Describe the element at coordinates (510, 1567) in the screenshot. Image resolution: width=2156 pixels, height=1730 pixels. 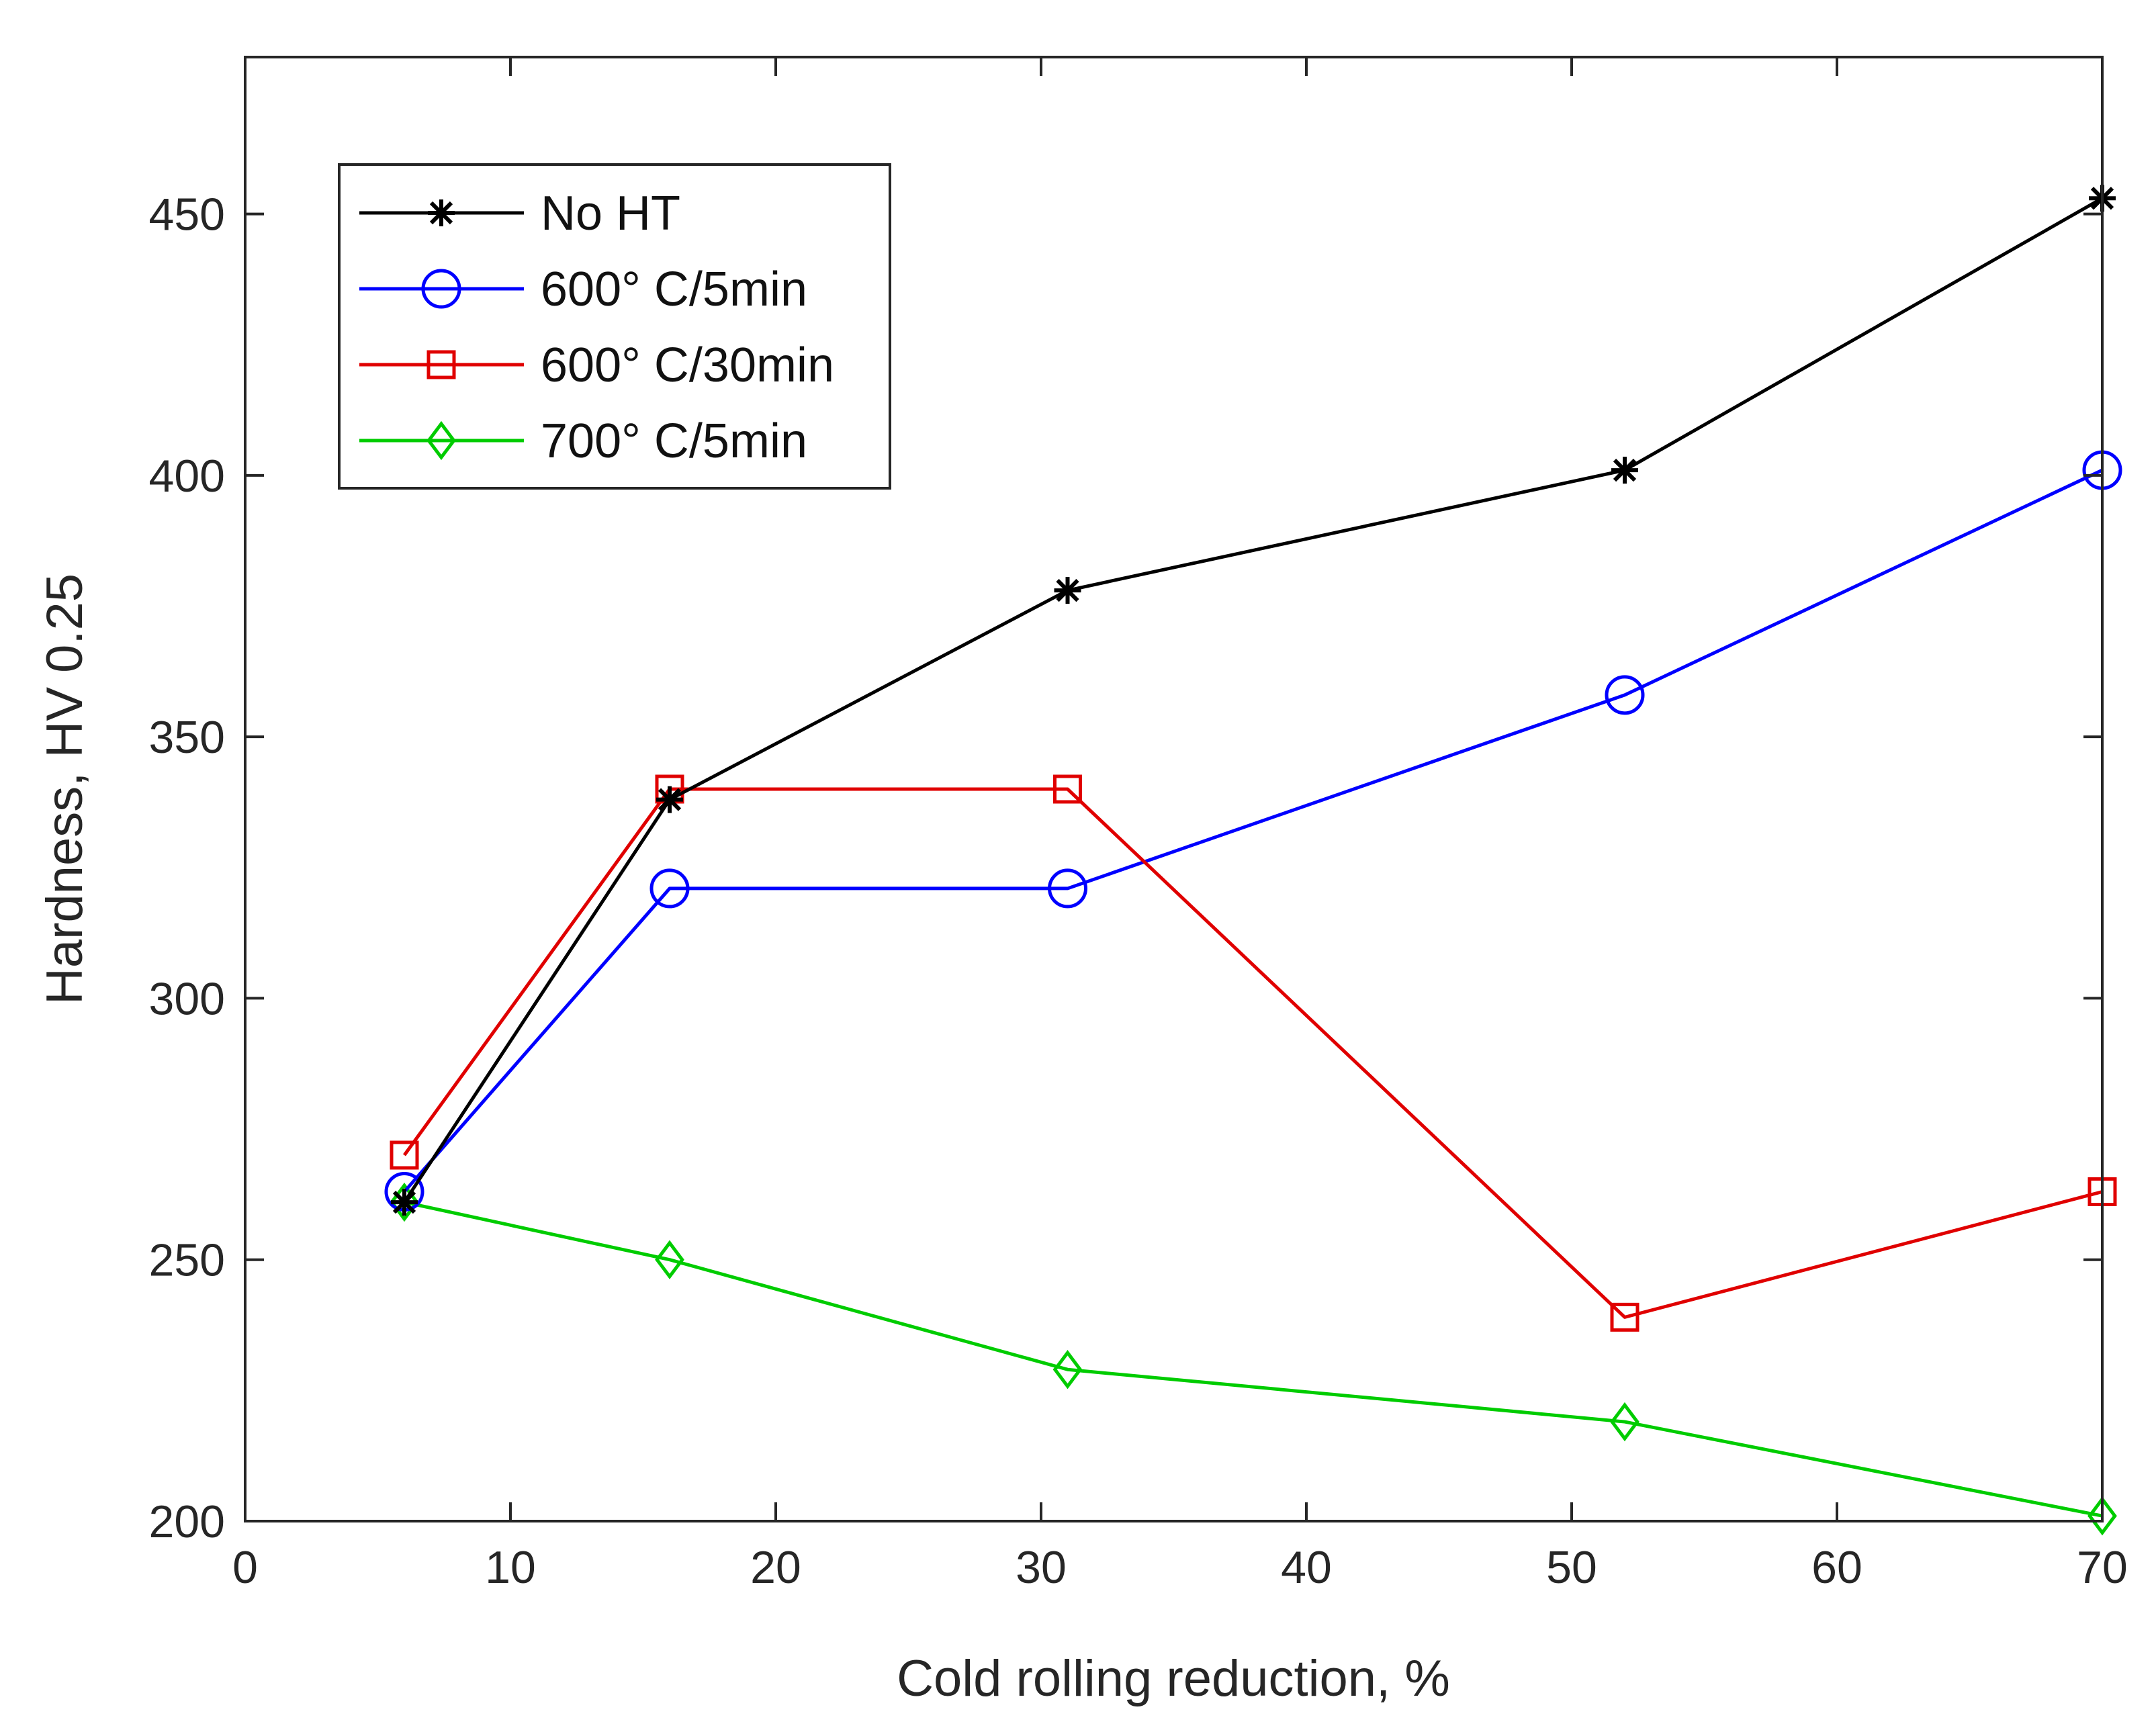
I see `x-tick-label: 10` at that location.